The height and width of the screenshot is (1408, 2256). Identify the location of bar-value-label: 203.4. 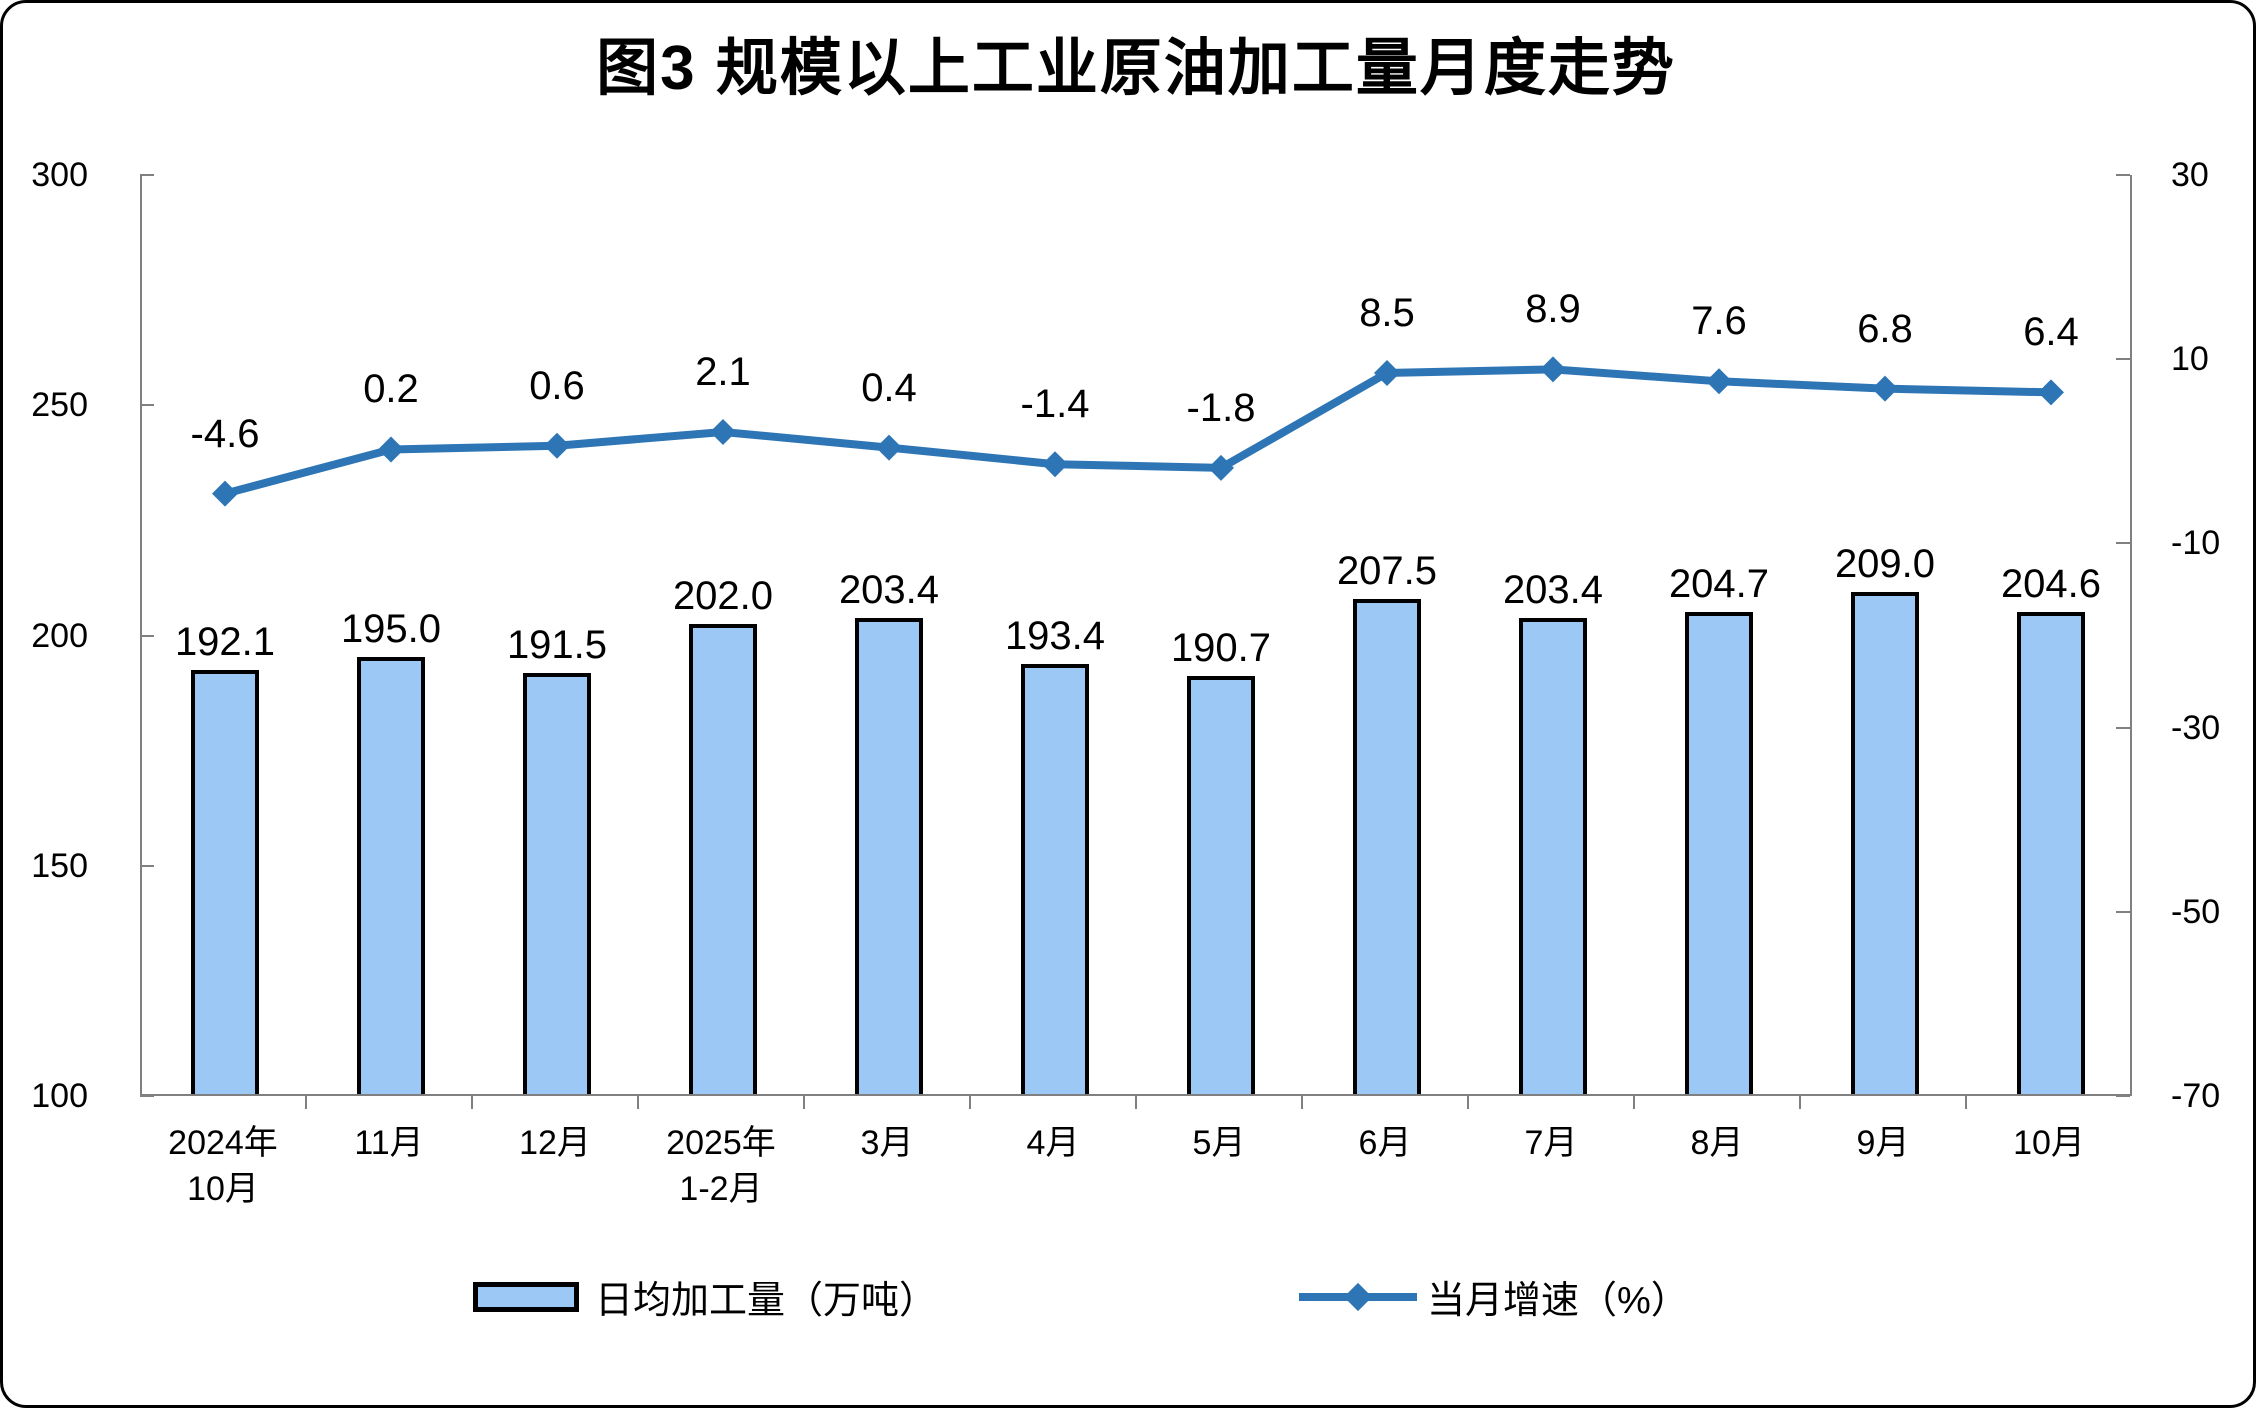
(1553, 589).